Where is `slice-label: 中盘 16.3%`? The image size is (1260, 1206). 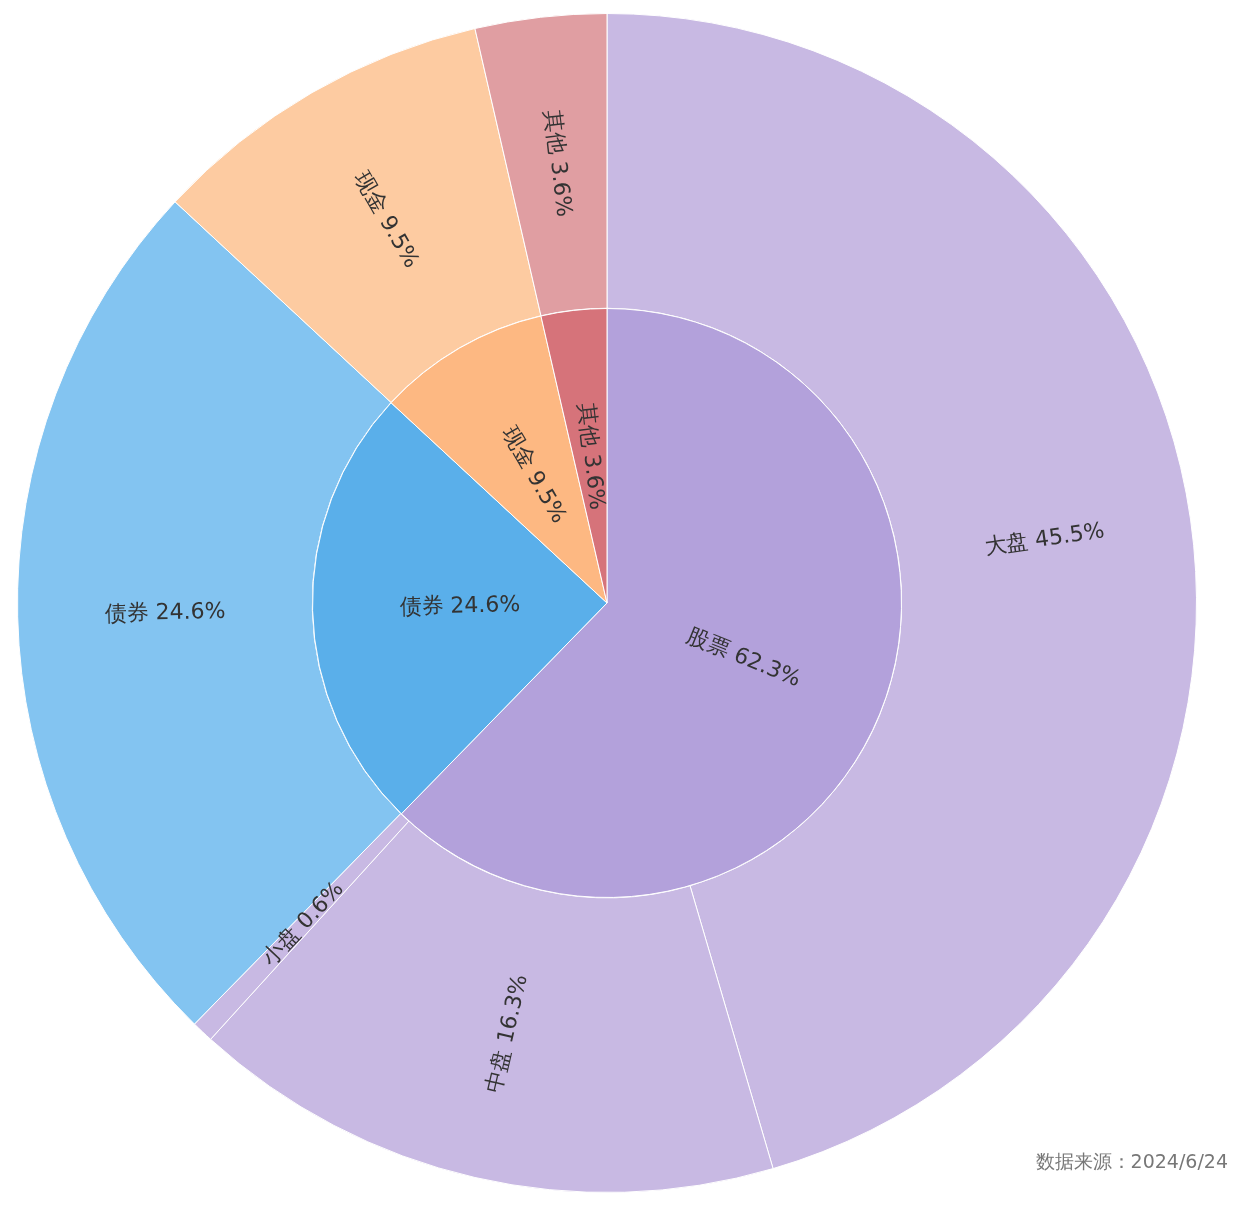
slice-label: 中盘 16.3% is located at coordinates (506, 1033).